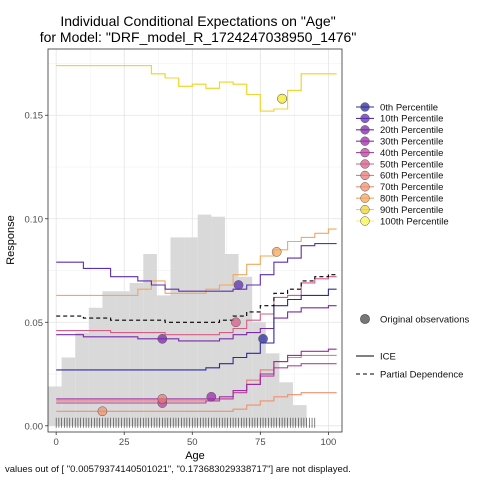  Describe the element at coordinates (124, 442) in the screenshot. I see `x-tick-label: 25` at that location.